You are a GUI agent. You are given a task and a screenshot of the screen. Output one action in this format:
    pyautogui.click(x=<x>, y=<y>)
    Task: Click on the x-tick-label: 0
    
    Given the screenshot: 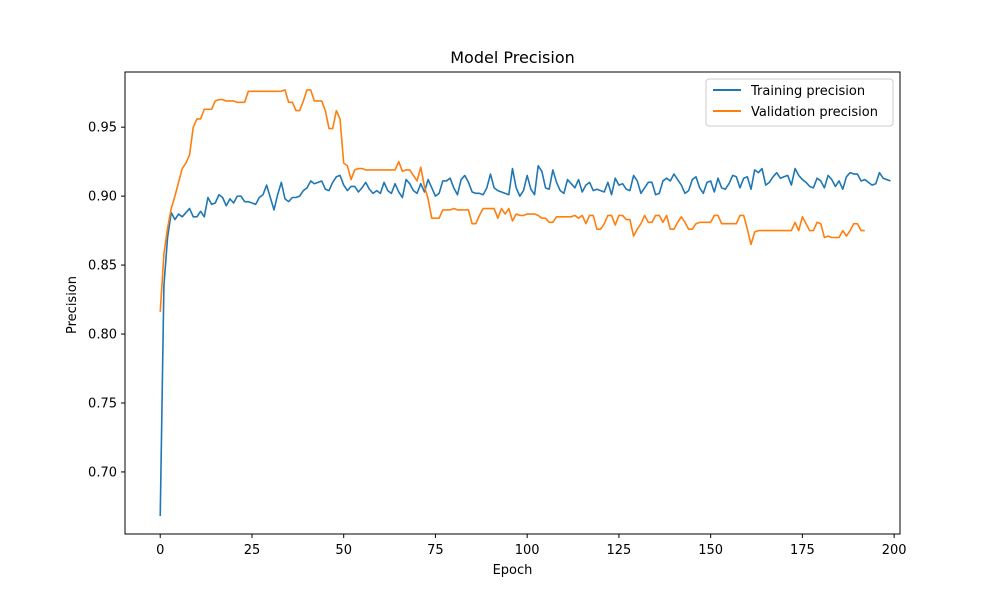 What is the action you would take?
    pyautogui.click(x=160, y=550)
    